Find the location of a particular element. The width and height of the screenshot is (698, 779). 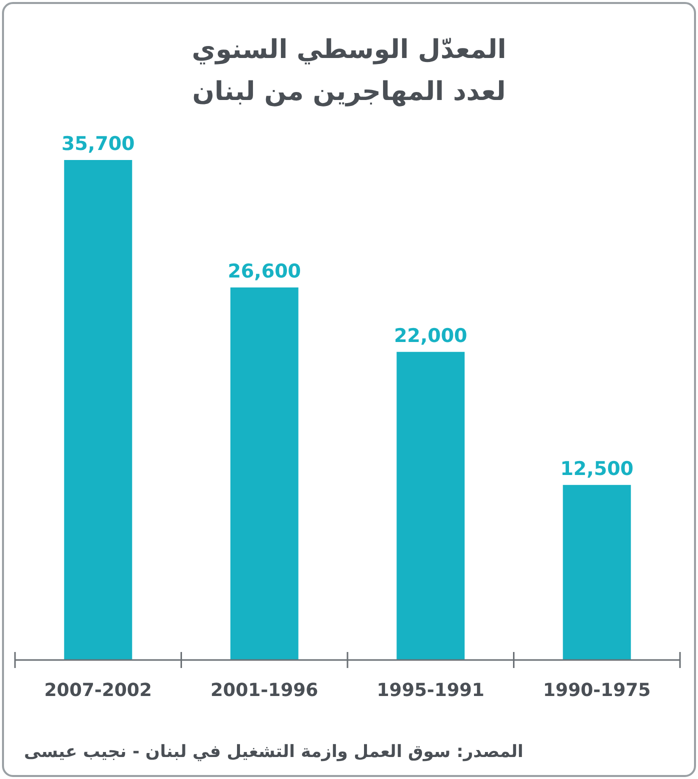

data-label: 26,600 is located at coordinates (265, 271).